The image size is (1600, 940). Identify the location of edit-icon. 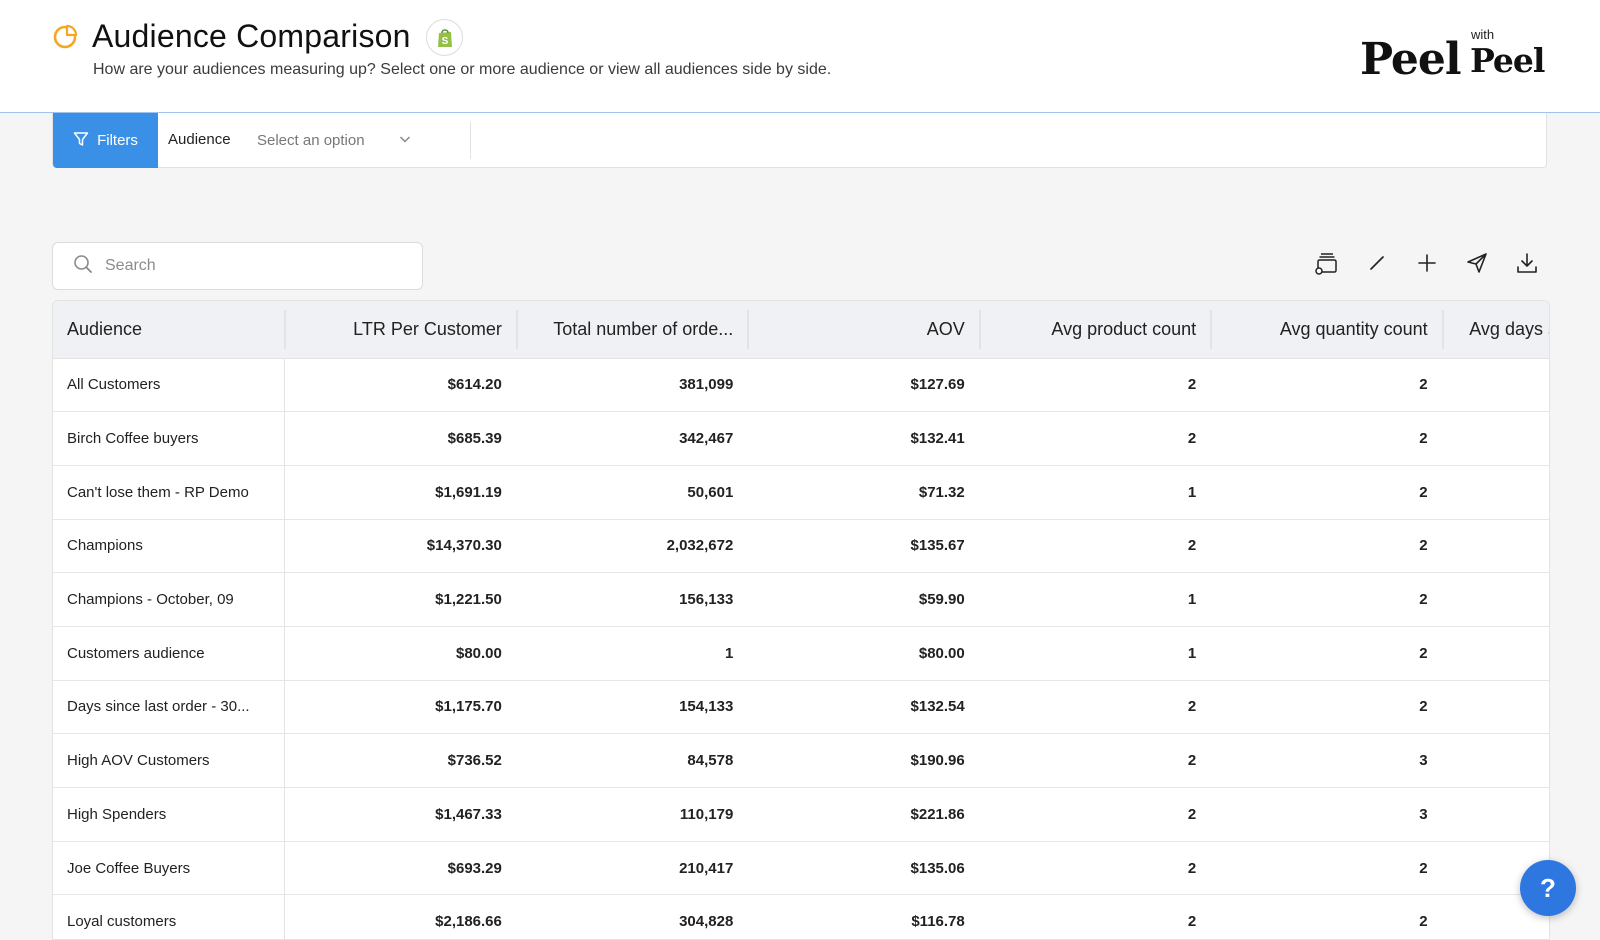
(1377, 263).